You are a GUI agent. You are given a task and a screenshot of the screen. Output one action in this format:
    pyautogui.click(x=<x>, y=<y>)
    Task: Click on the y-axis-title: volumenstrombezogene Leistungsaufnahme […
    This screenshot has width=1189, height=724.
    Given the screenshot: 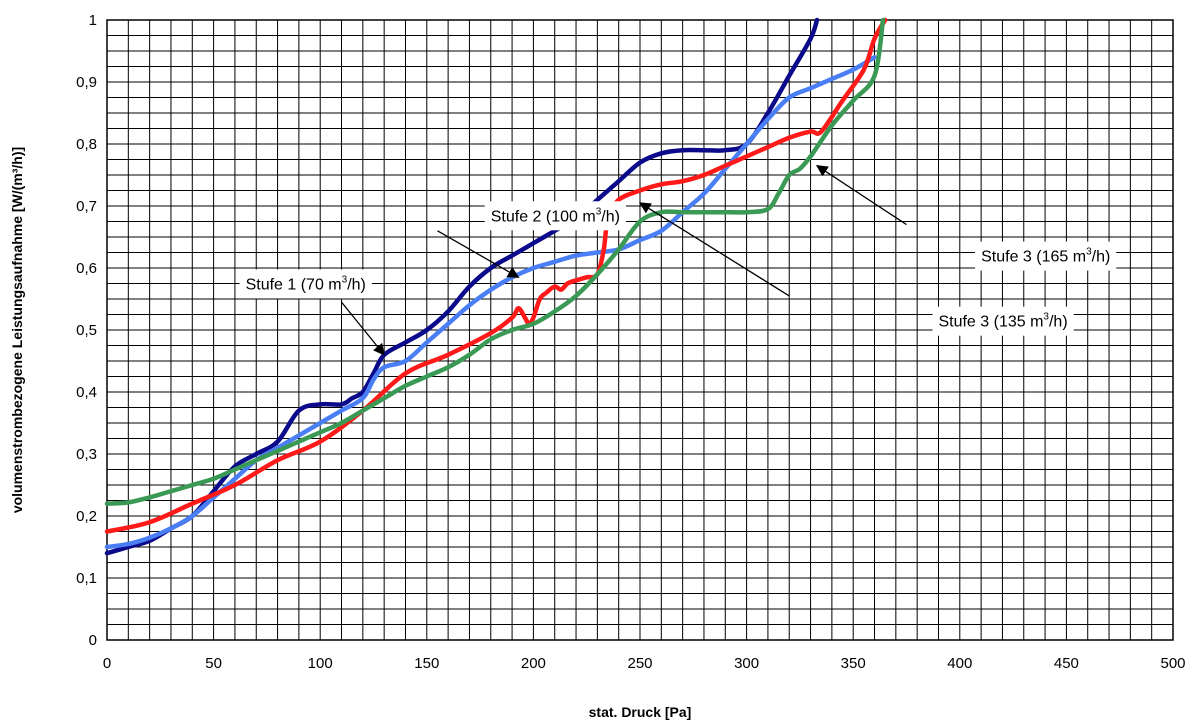 What is the action you would take?
    pyautogui.click(x=17, y=330)
    